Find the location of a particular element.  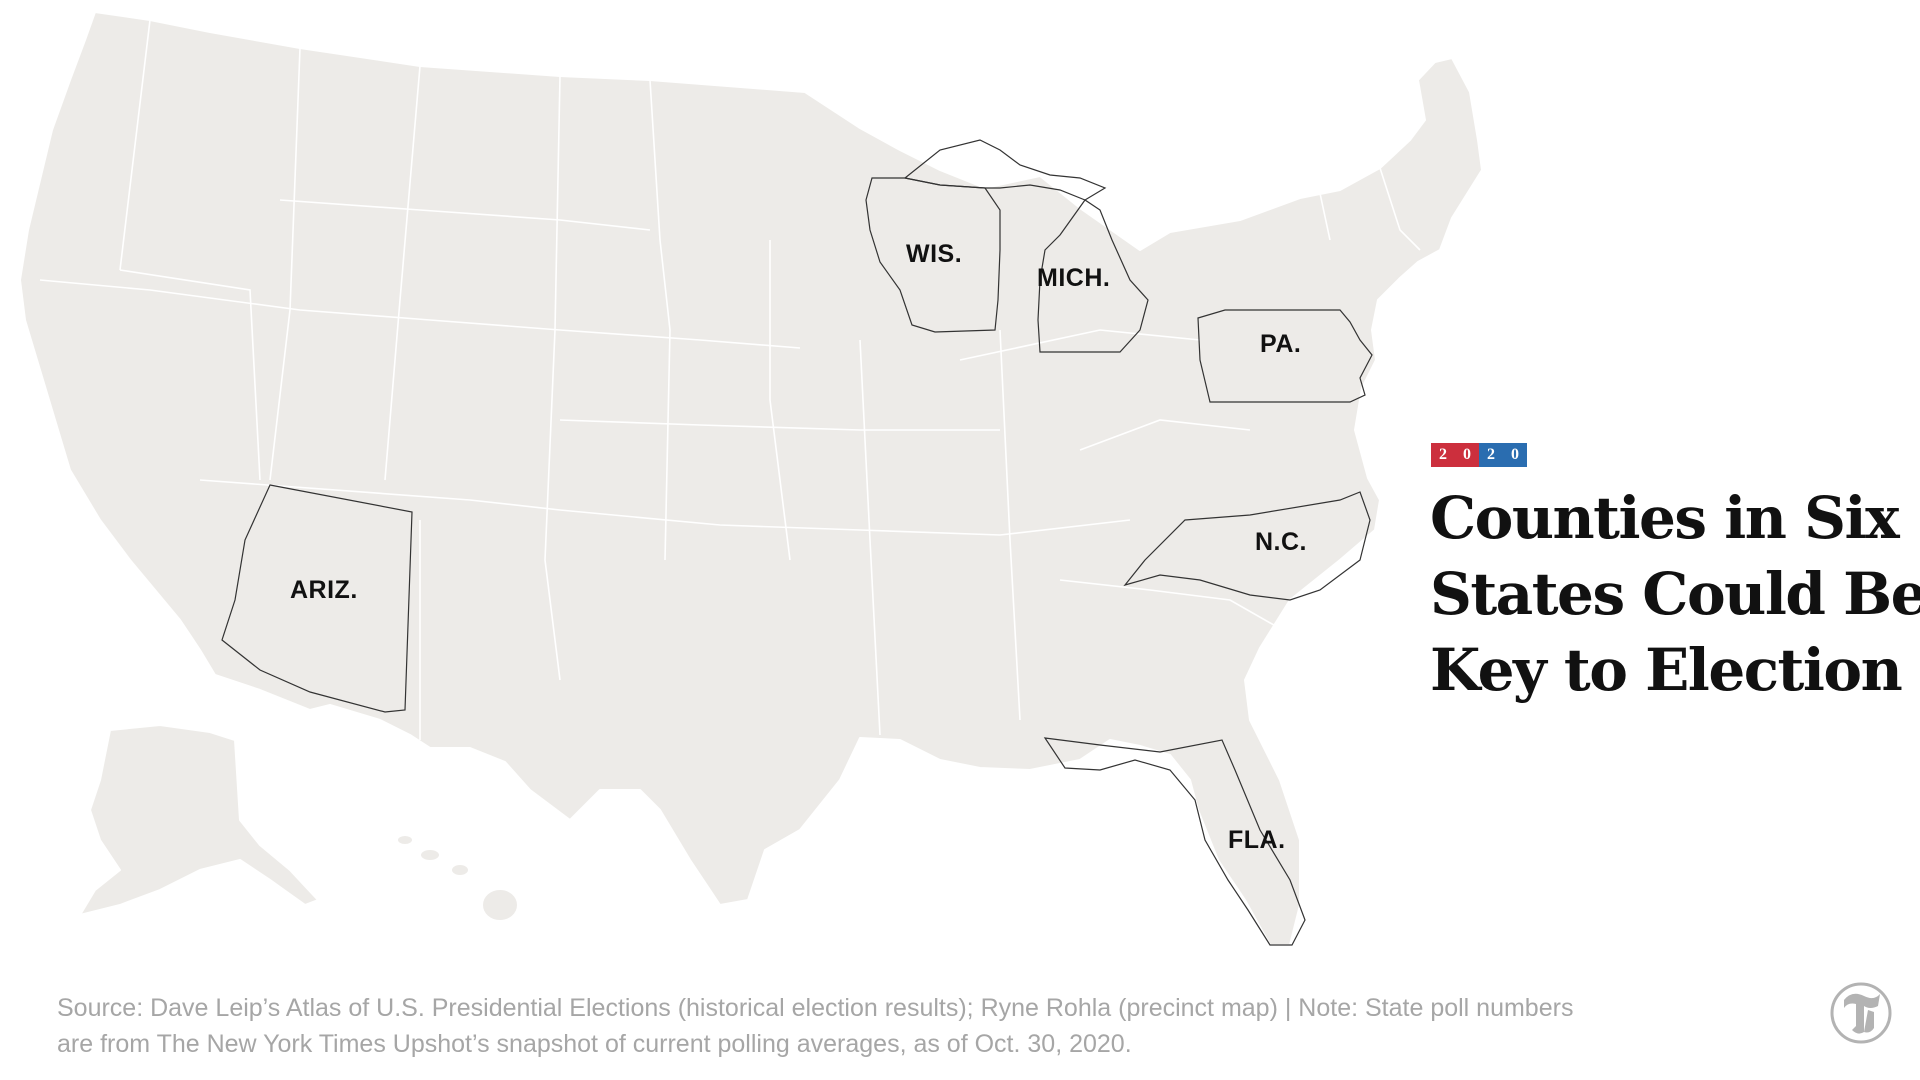

label-fla: FLA. is located at coordinates (1257, 840).